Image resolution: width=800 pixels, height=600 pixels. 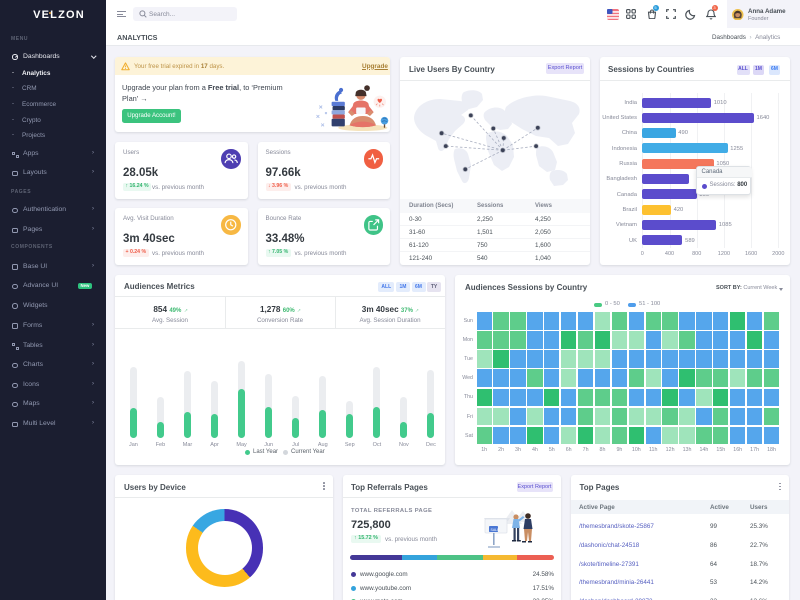 What do you see at coordinates (496, 530) in the screenshot?
I see `svg-text: SALE` at bounding box center [496, 530].